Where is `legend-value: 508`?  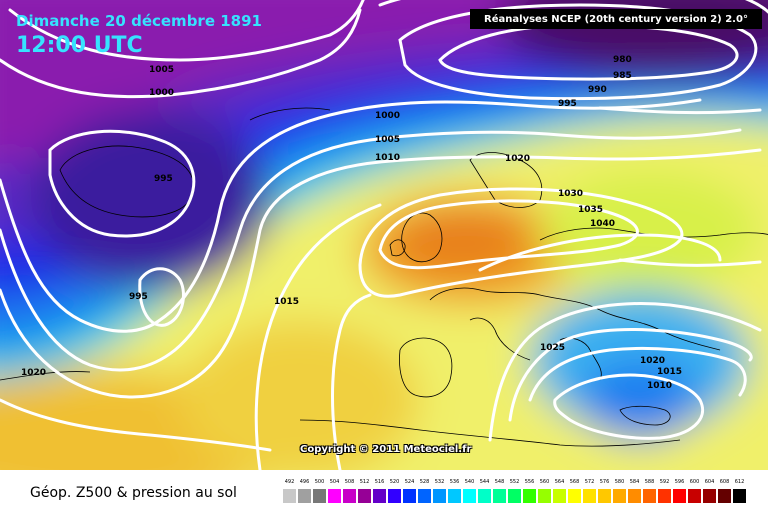
legend-value: 508 is located at coordinates (349, 482).